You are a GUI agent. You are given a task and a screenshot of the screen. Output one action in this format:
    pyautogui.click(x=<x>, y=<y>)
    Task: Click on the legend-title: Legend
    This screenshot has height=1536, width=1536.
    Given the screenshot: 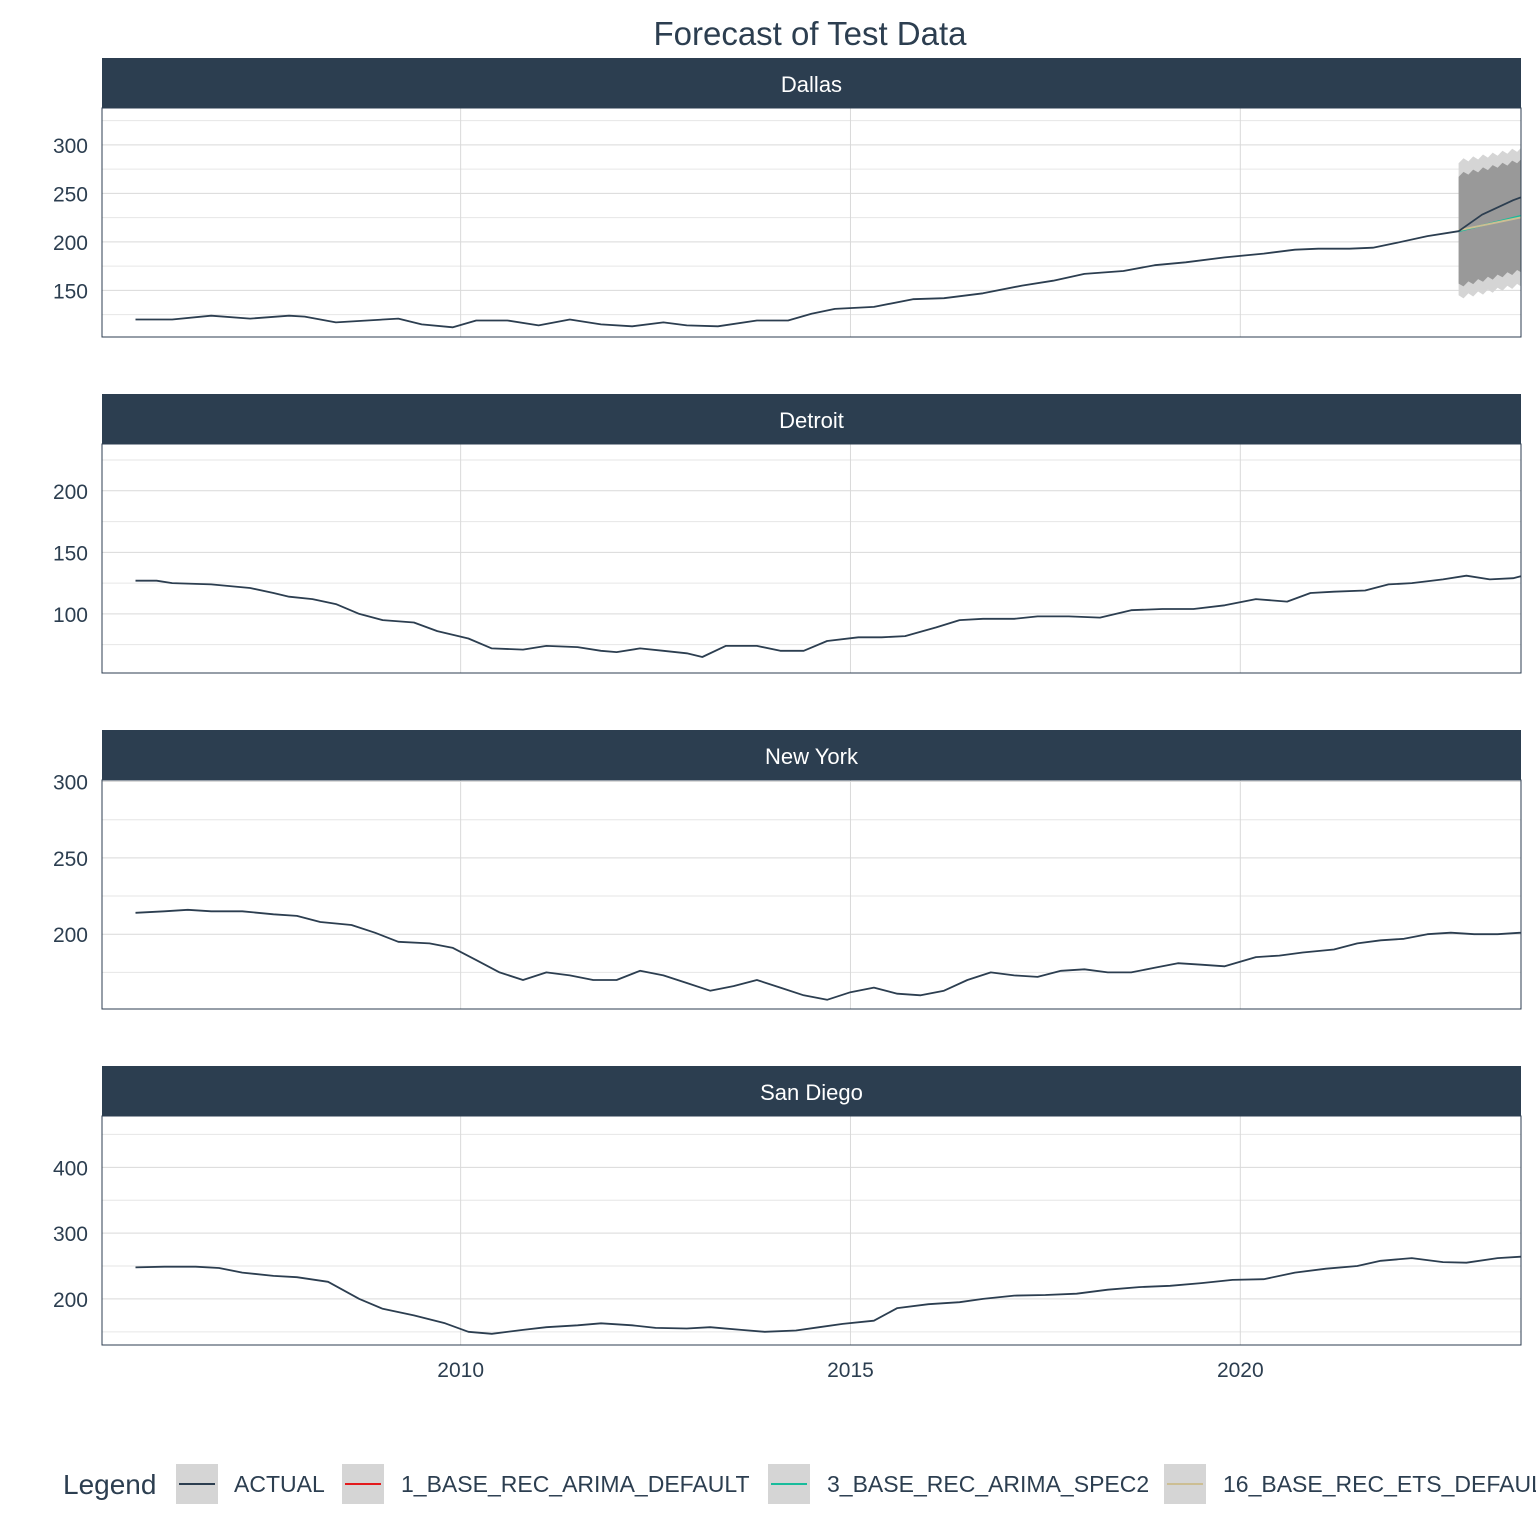 What is the action you would take?
    pyautogui.click(x=109, y=1484)
    